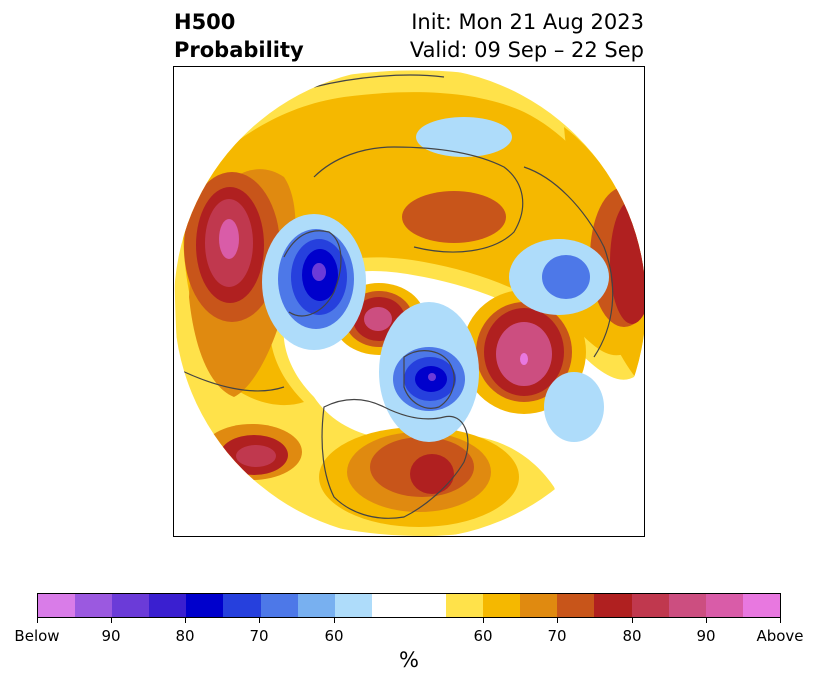  Describe the element at coordinates (205, 22) in the screenshot. I see `title-variable: H500` at that location.